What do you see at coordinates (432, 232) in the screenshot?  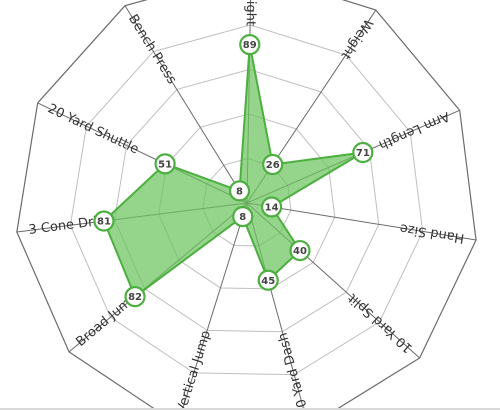 I see `axis-label: Hand Size` at bounding box center [432, 232].